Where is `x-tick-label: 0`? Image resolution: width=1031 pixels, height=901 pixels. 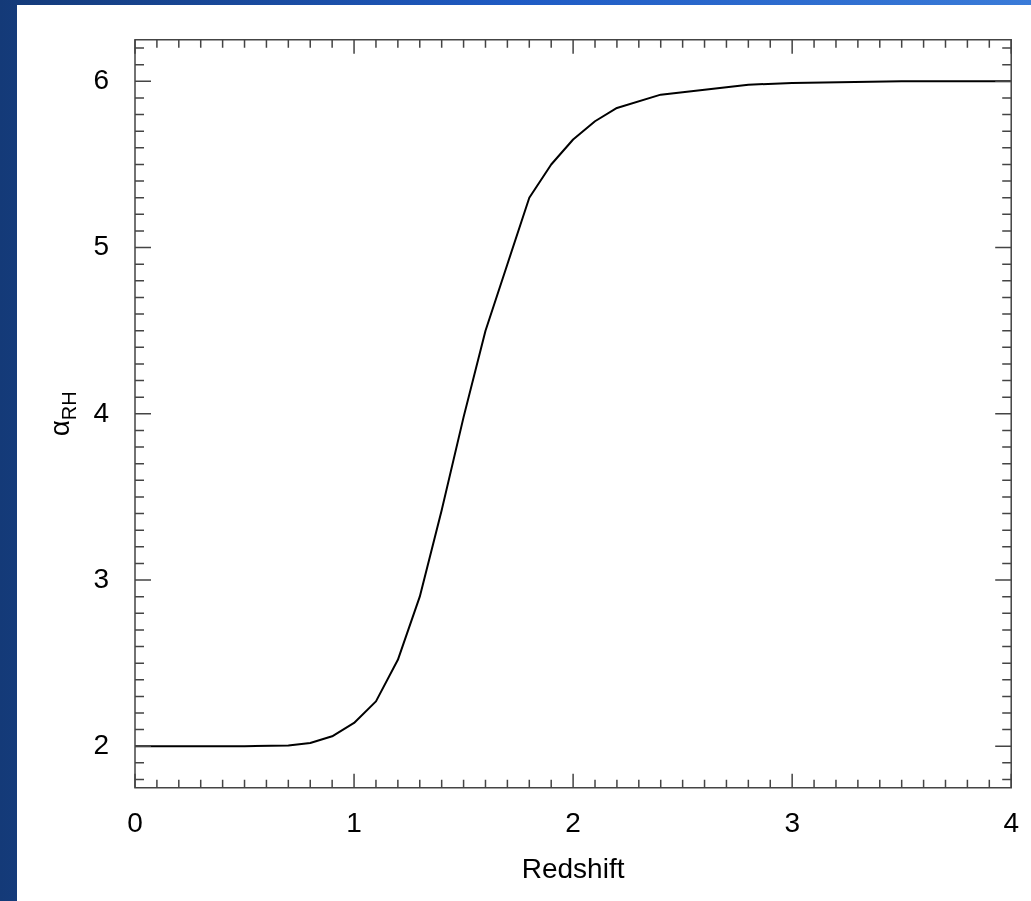
x-tick-label: 0 is located at coordinates (135, 823).